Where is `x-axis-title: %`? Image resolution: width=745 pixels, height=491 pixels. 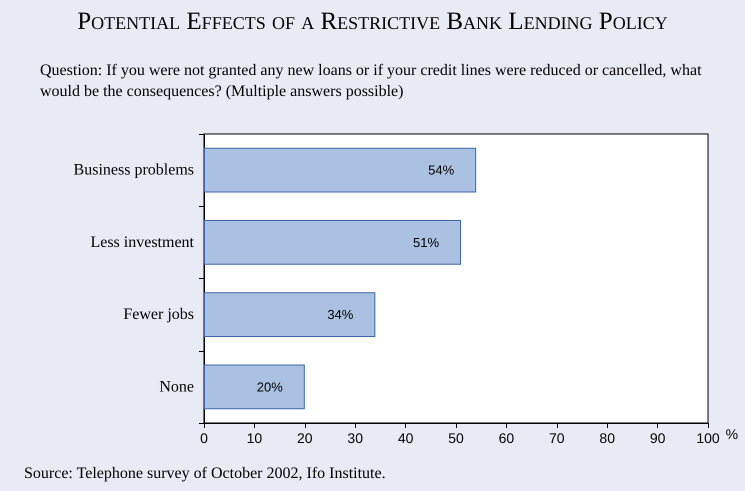
x-axis-title: % is located at coordinates (732, 434).